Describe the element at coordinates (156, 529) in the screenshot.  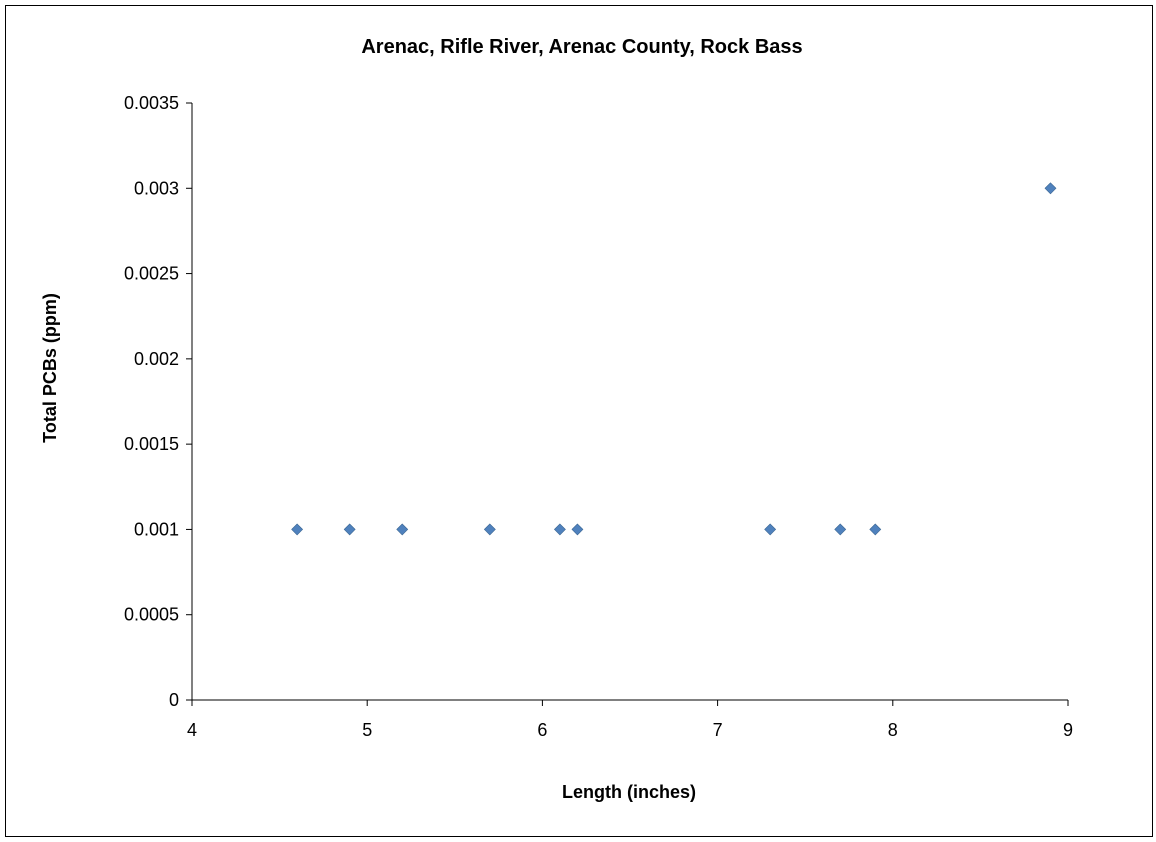
I see `y-tick-label: 0.001` at that location.